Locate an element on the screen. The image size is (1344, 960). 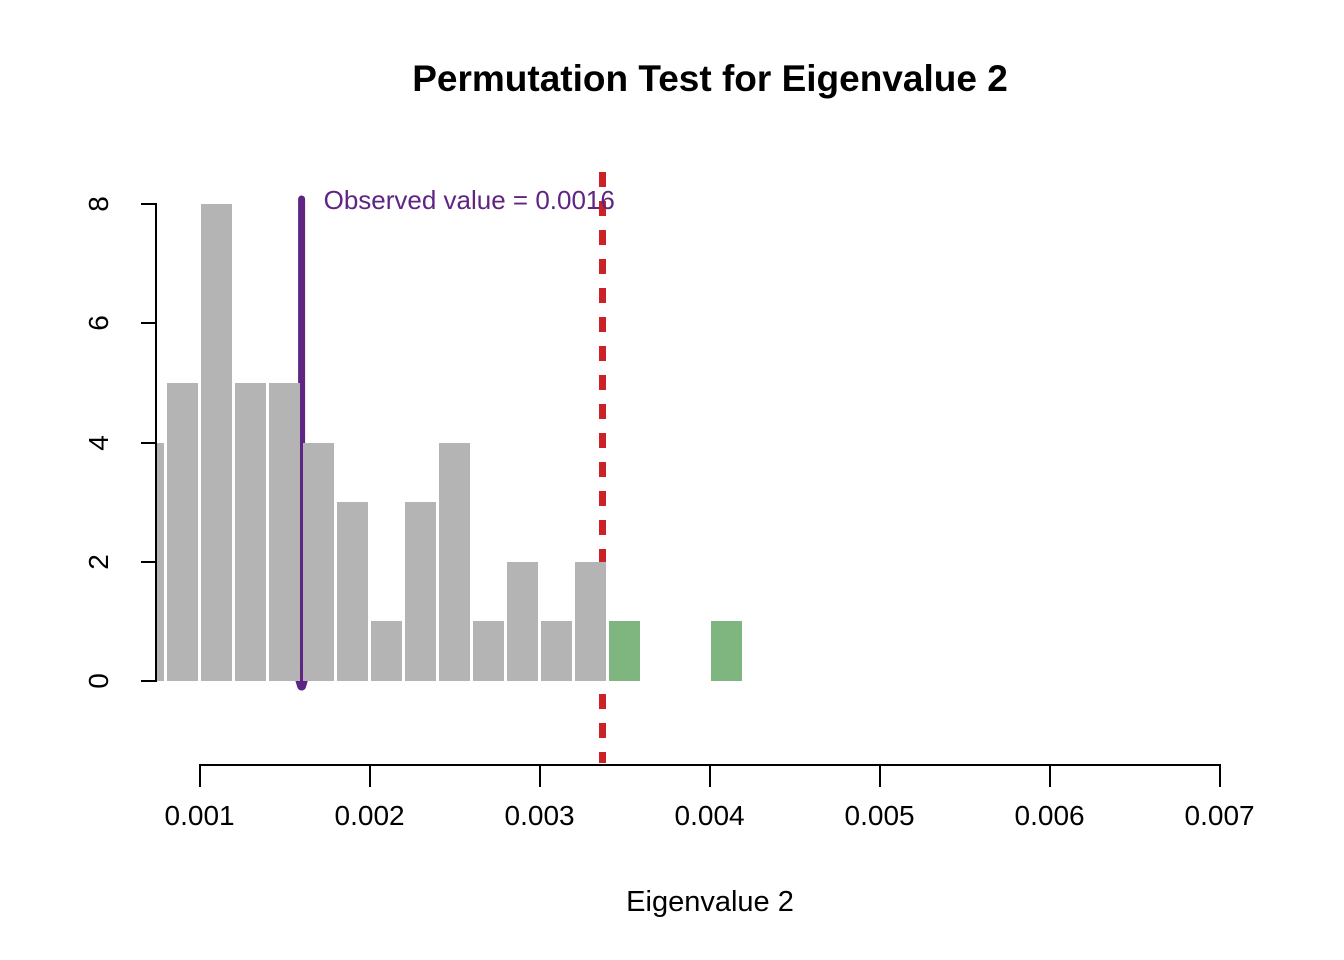
y-tick-label: 8 is located at coordinates (98, 204).